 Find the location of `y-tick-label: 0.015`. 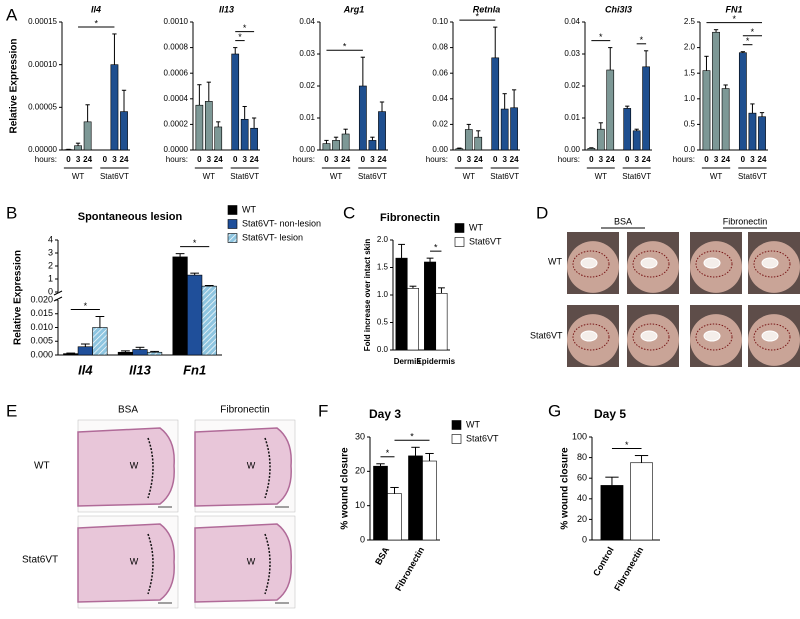

y-tick-label: 0.015 is located at coordinates (41, 313).